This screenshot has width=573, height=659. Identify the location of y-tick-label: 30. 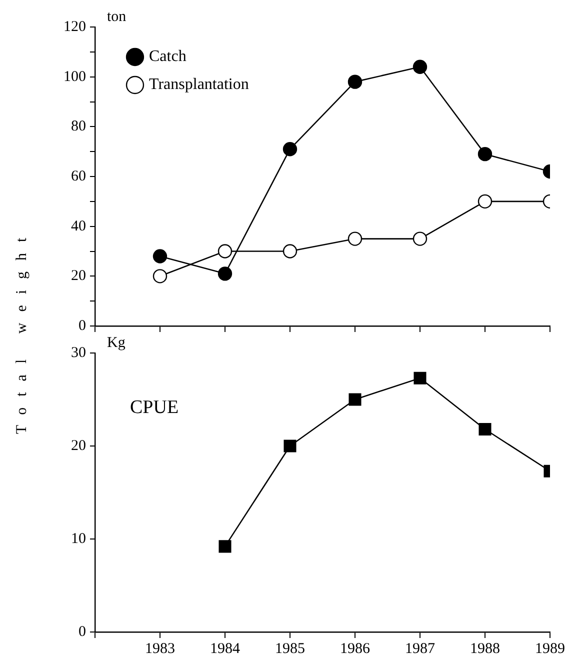
(78, 352).